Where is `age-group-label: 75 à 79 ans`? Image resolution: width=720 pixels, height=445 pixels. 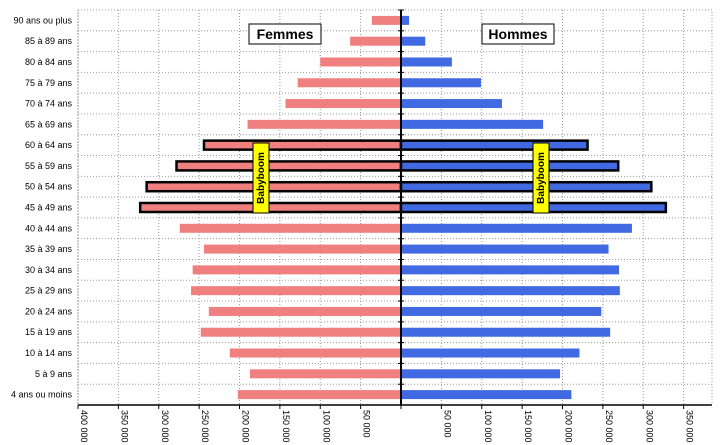
age-group-label: 75 à 79 ans is located at coordinates (49, 83).